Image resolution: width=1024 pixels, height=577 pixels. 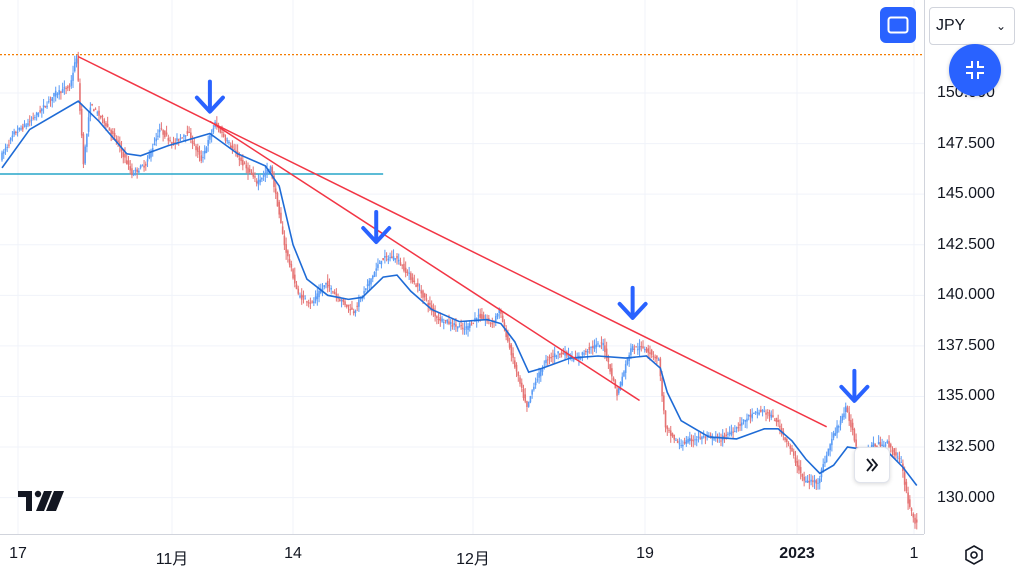 What do you see at coordinates (974, 555) in the screenshot?
I see `settings-button` at bounding box center [974, 555].